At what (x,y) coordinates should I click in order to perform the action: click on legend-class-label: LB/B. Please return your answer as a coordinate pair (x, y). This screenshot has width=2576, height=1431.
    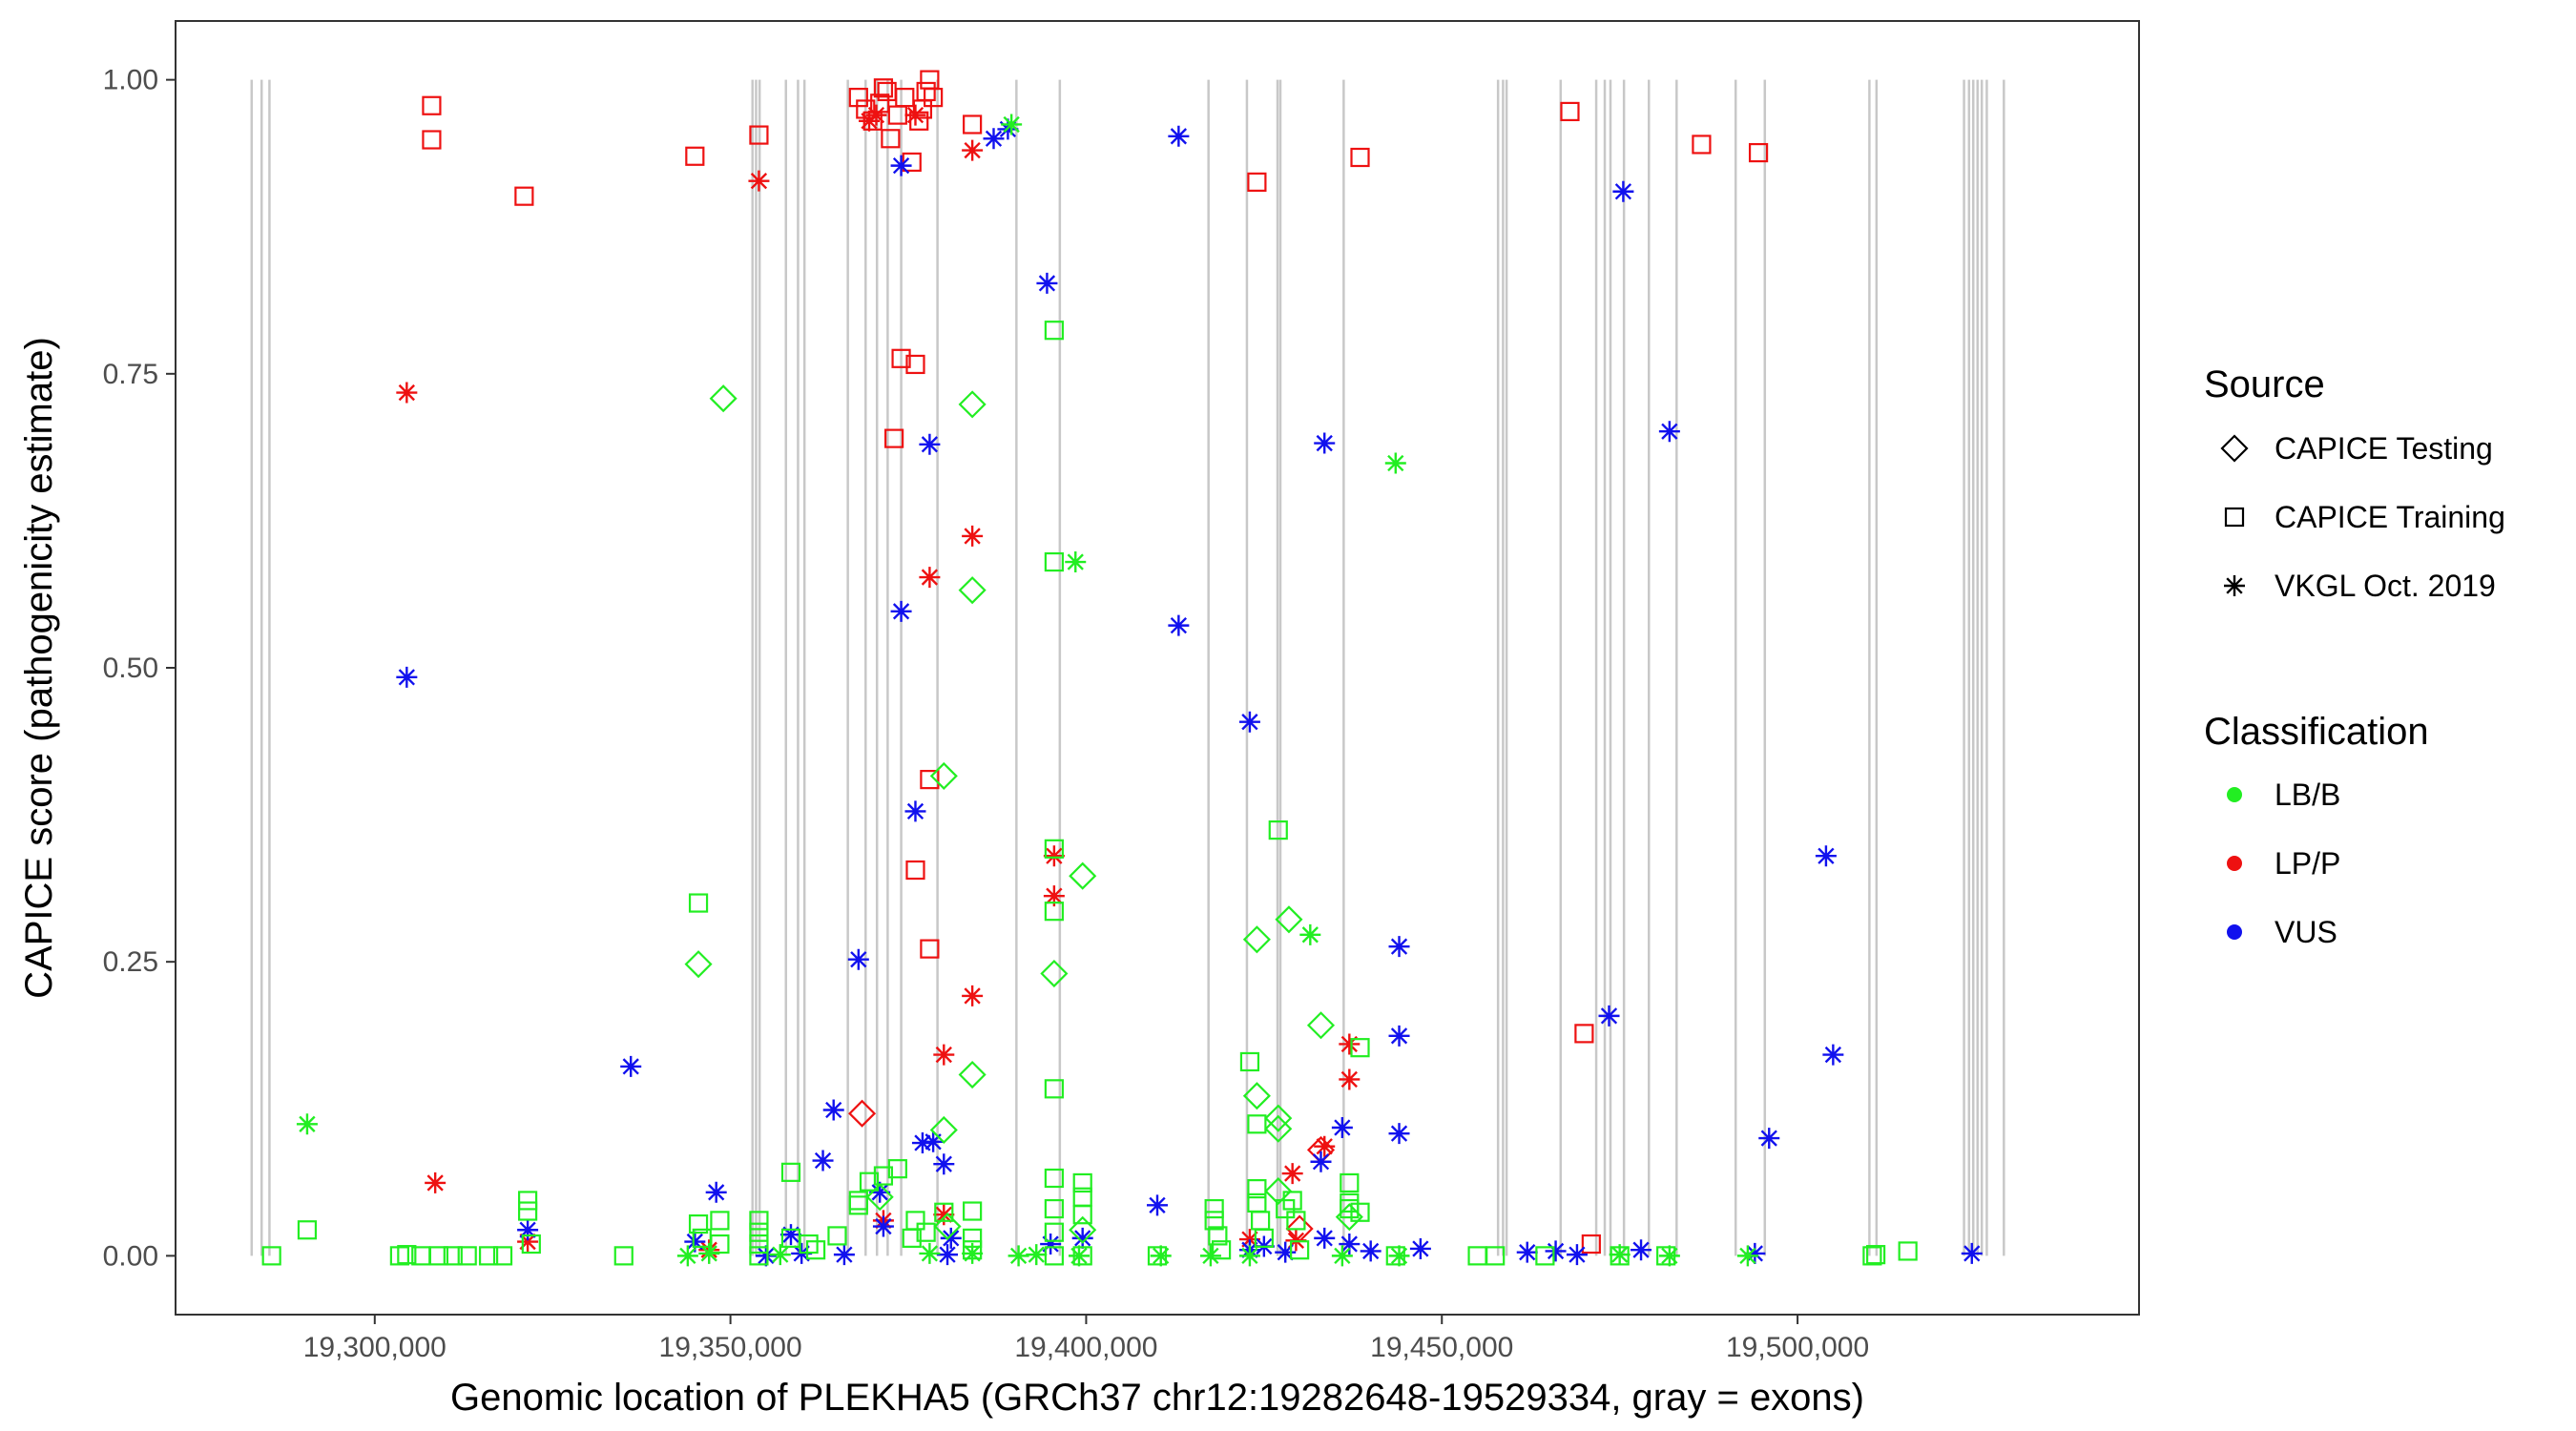
    Looking at the image, I should click on (2307, 795).